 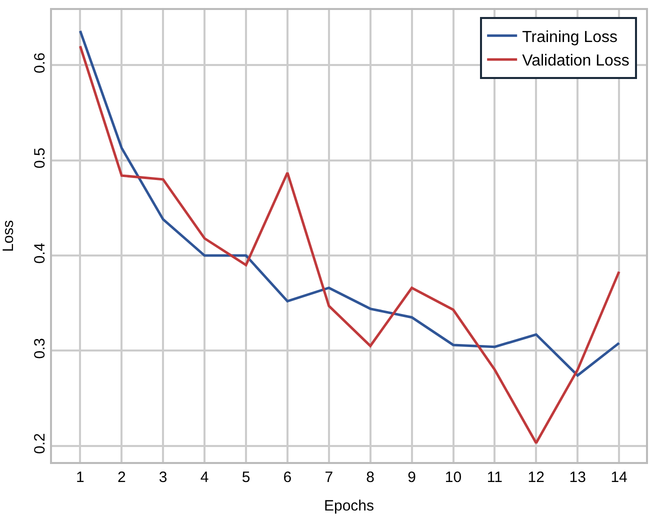 What do you see at coordinates (412, 477) in the screenshot?
I see `x-tick-label: 9` at bounding box center [412, 477].